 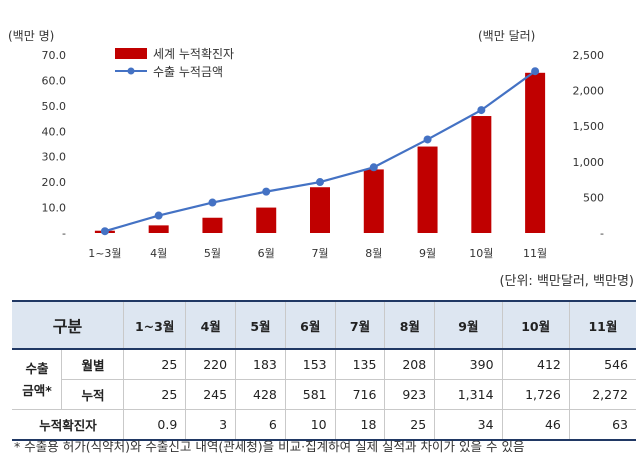 I want to click on table-cell: 1,314, so click(x=468, y=394).